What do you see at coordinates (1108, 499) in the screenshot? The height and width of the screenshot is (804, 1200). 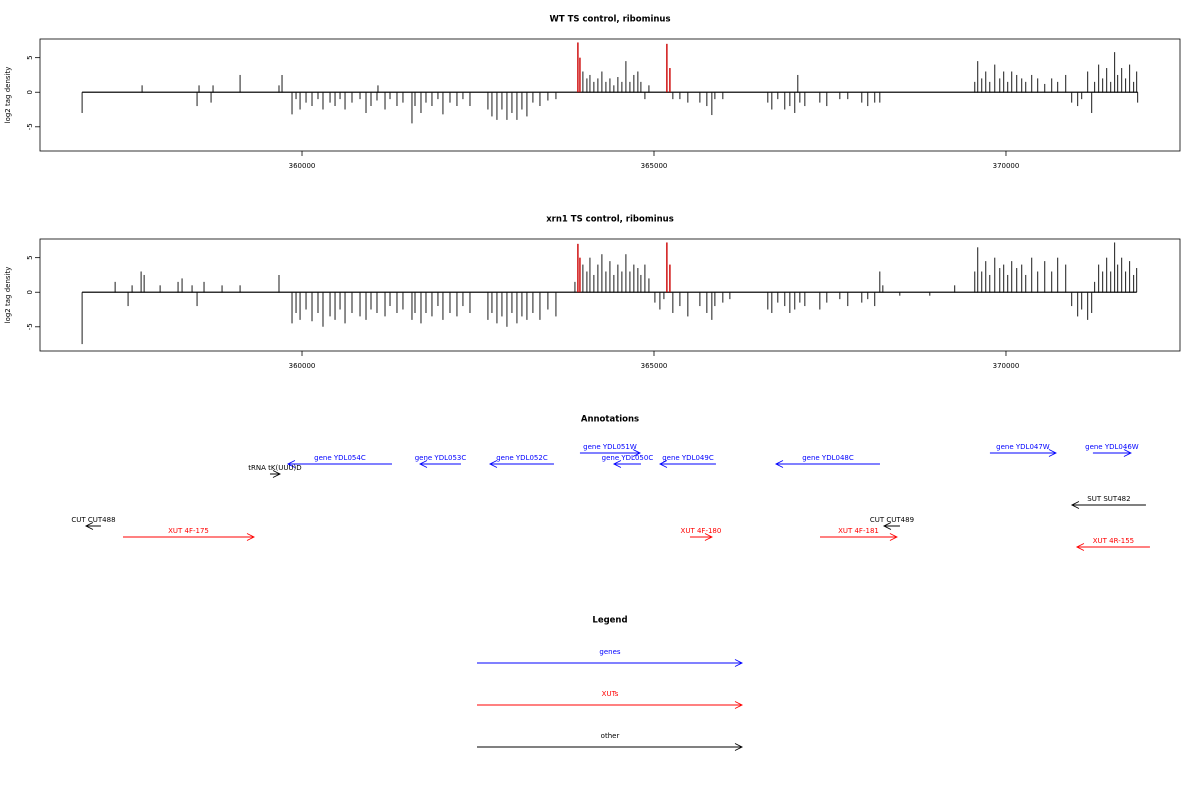 I see `feature-label: SUT SUT482` at bounding box center [1108, 499].